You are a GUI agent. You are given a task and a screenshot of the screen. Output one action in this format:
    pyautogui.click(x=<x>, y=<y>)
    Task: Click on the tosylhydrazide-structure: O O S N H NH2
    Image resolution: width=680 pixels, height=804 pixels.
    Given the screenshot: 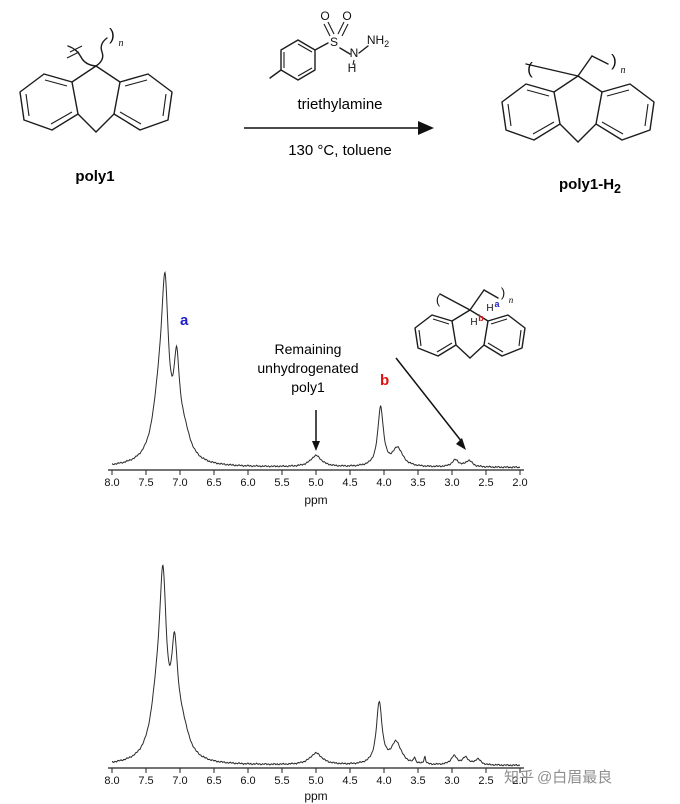 What is the action you would take?
    pyautogui.click(x=329, y=45)
    